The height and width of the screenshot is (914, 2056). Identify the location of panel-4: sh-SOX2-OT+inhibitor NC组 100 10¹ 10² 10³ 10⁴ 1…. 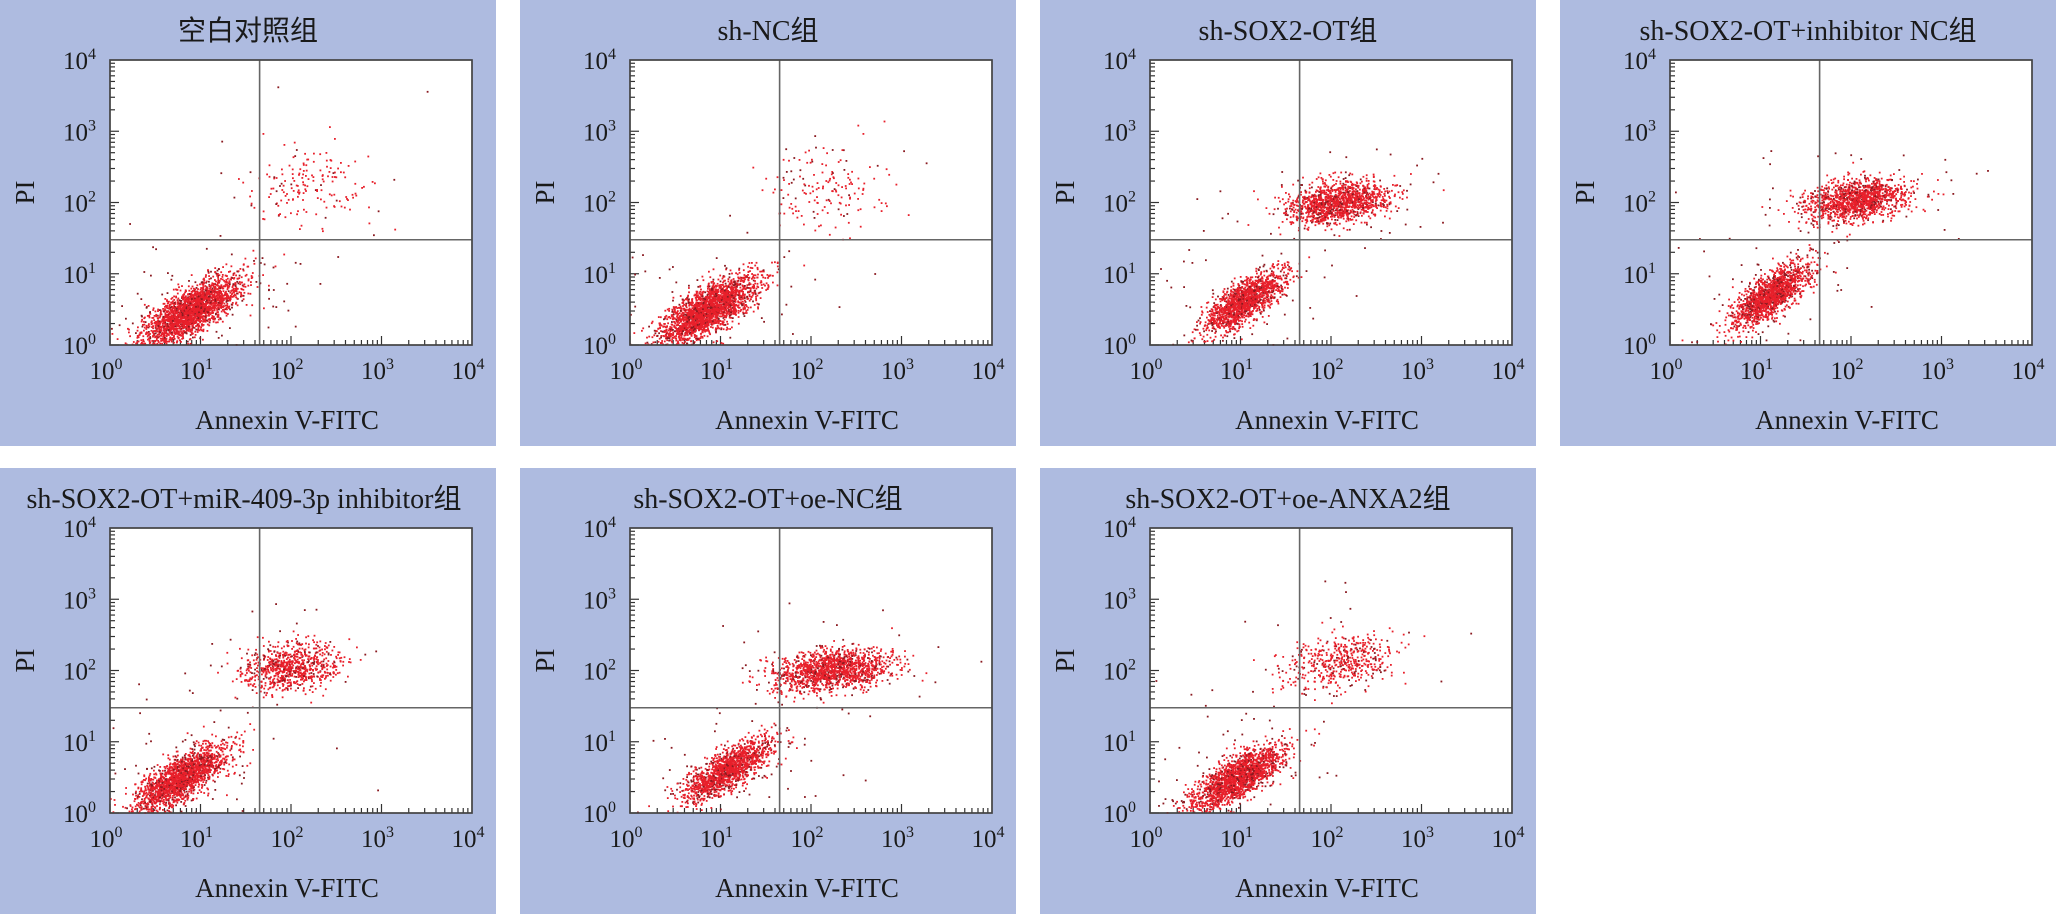
(1808, 223).